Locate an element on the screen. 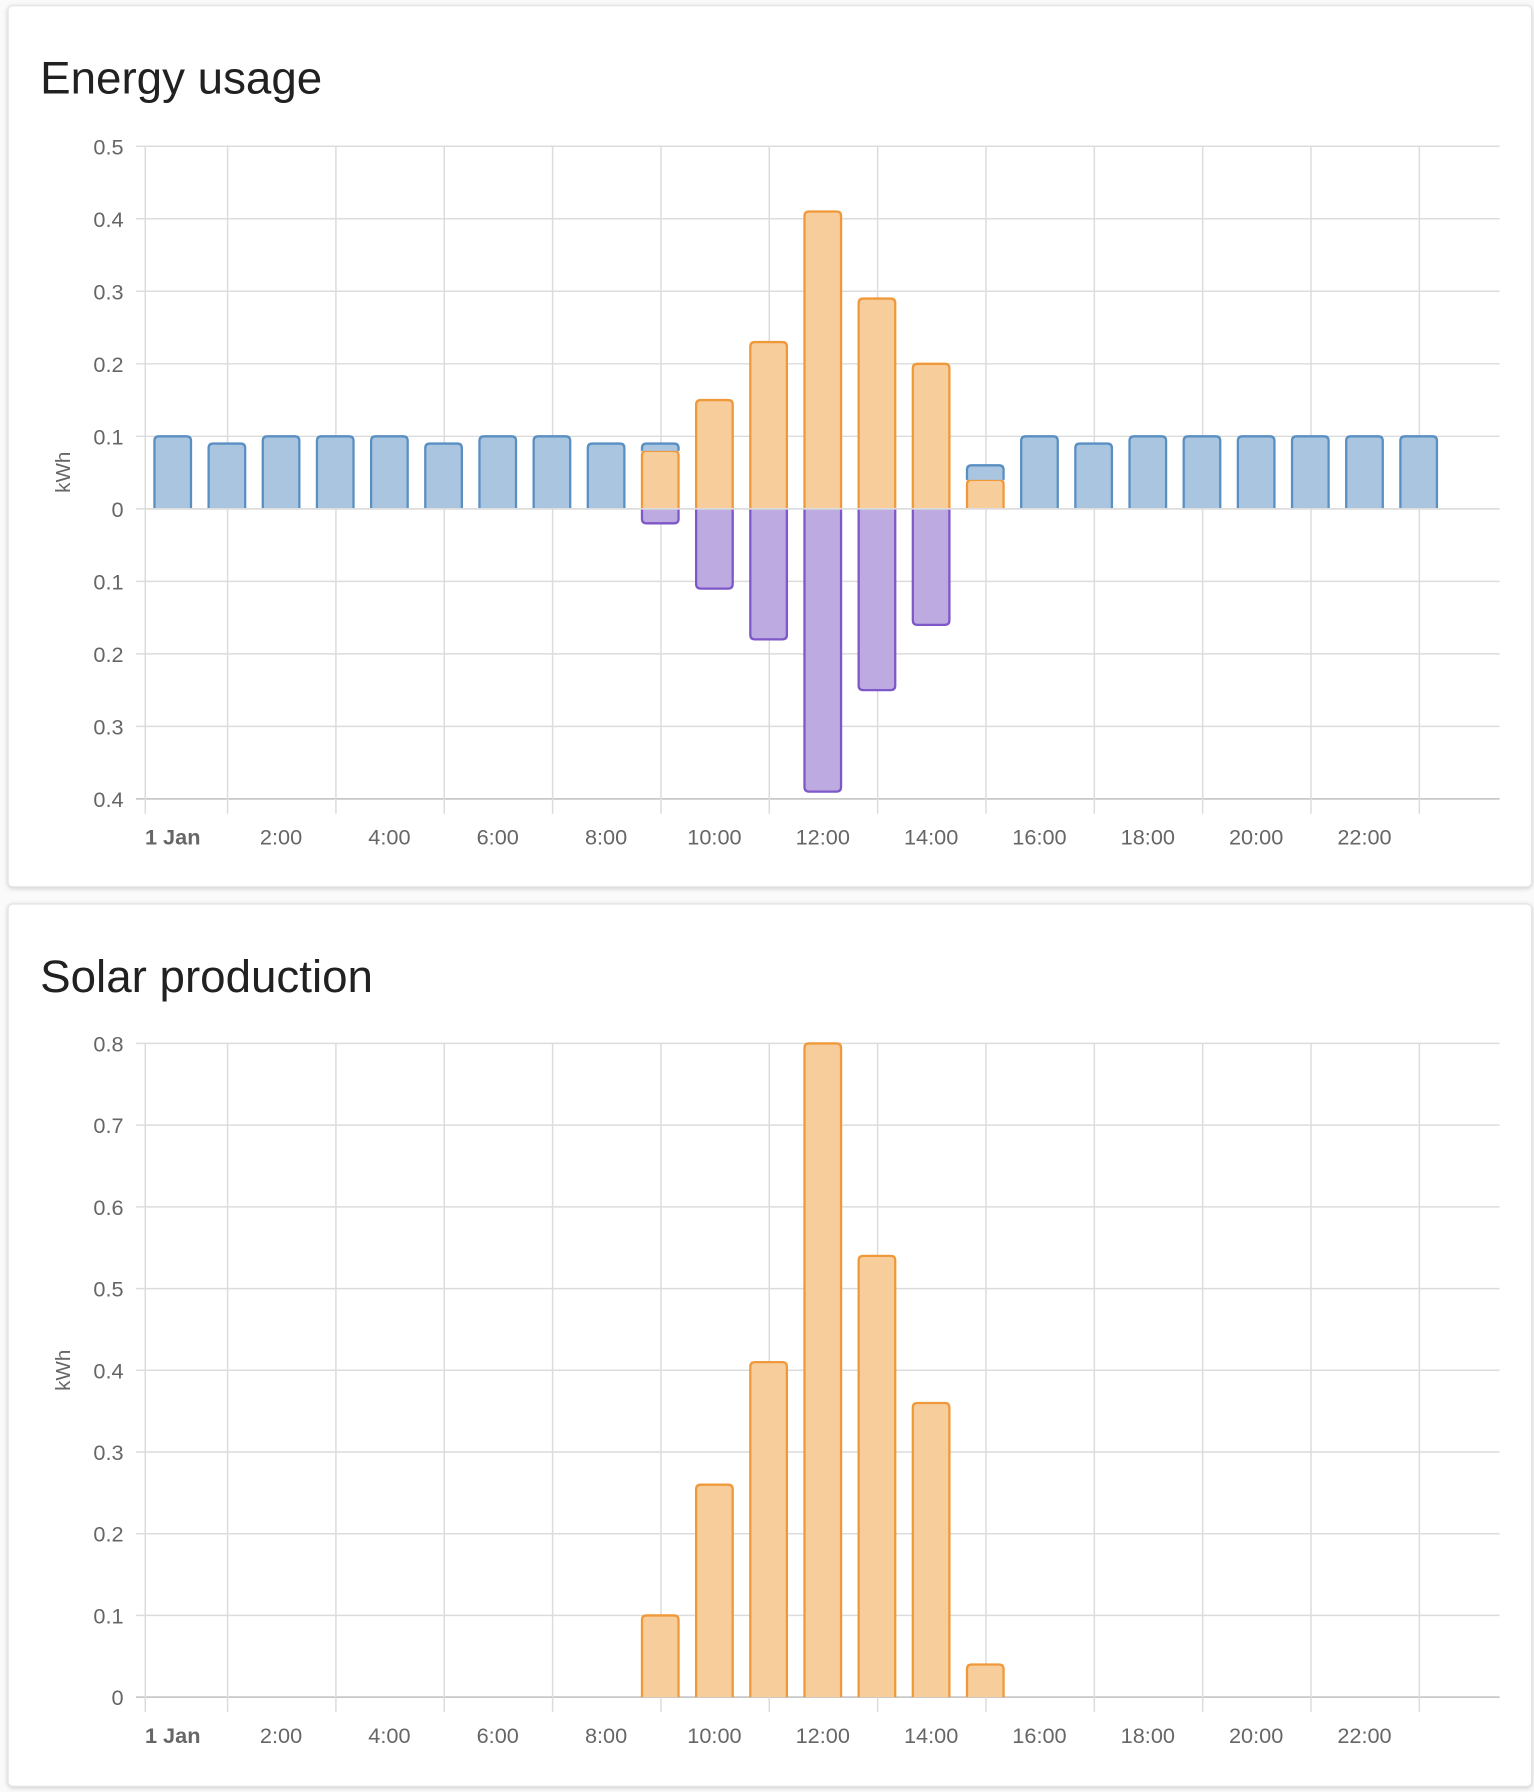  x-tick-label: 20:00 is located at coordinates (1256, 1735).